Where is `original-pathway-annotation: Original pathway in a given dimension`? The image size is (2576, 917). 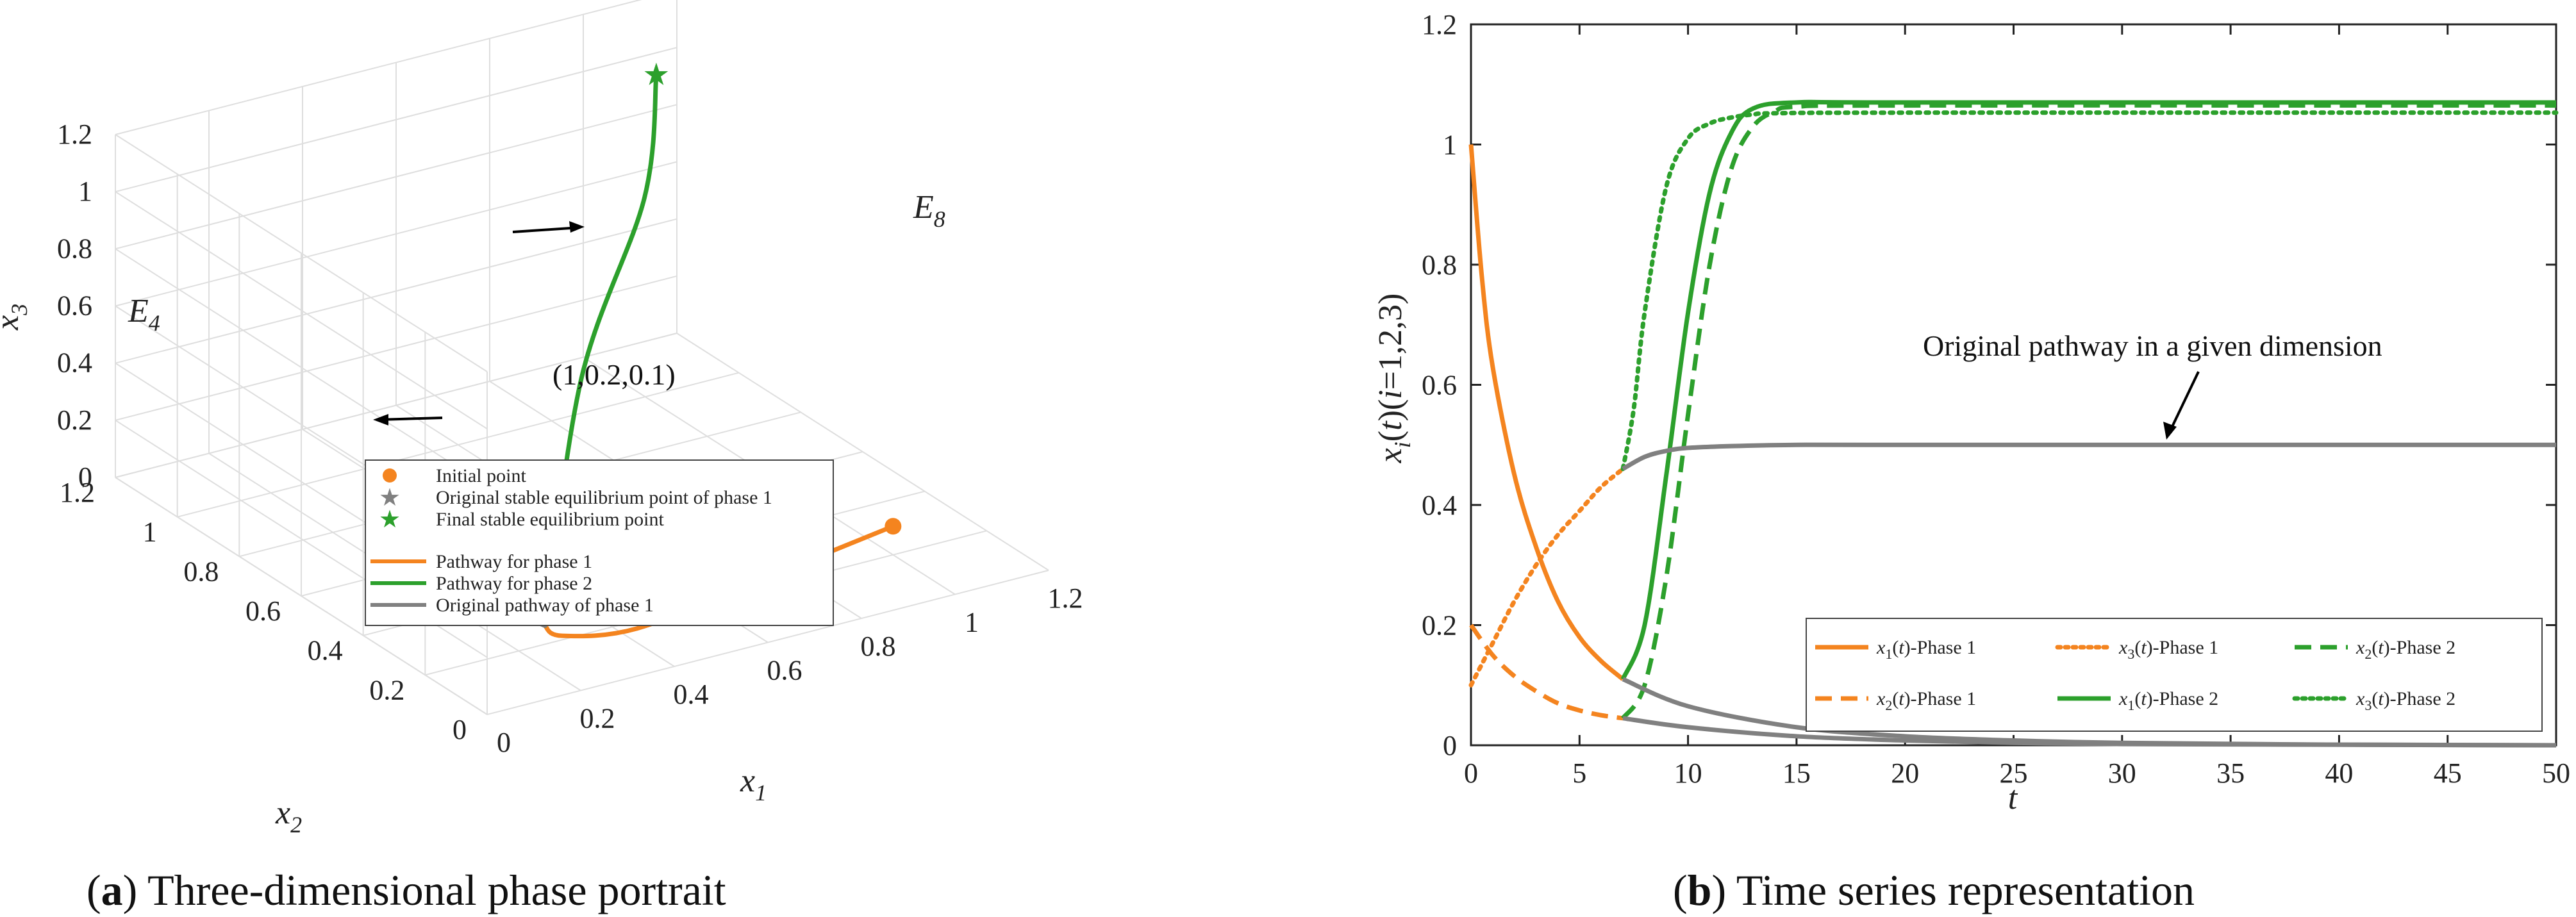 original-pathway-annotation: Original pathway in a given dimension is located at coordinates (2152, 346).